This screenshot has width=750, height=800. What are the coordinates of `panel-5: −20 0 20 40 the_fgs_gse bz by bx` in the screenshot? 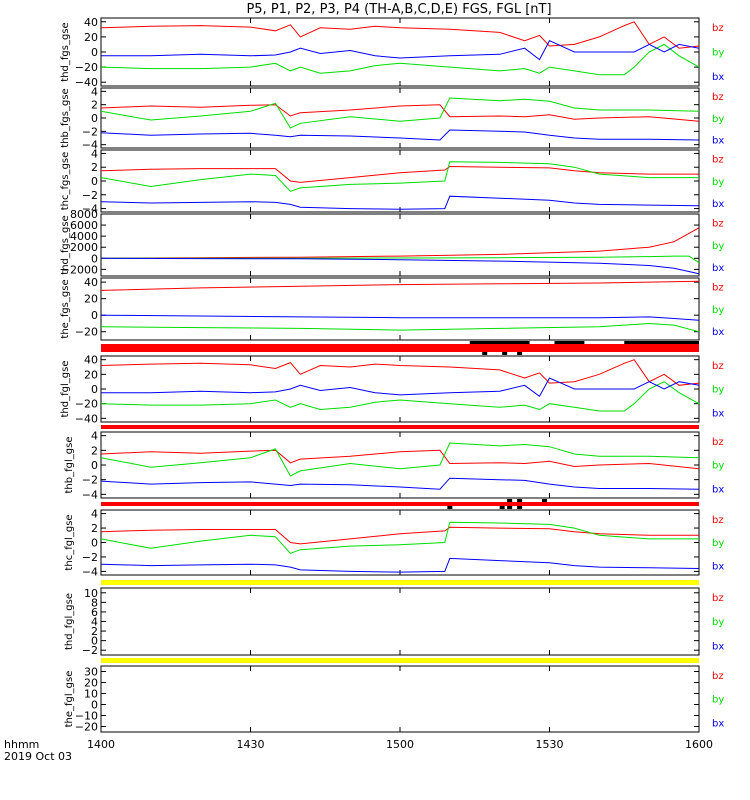 It's located at (392, 308).